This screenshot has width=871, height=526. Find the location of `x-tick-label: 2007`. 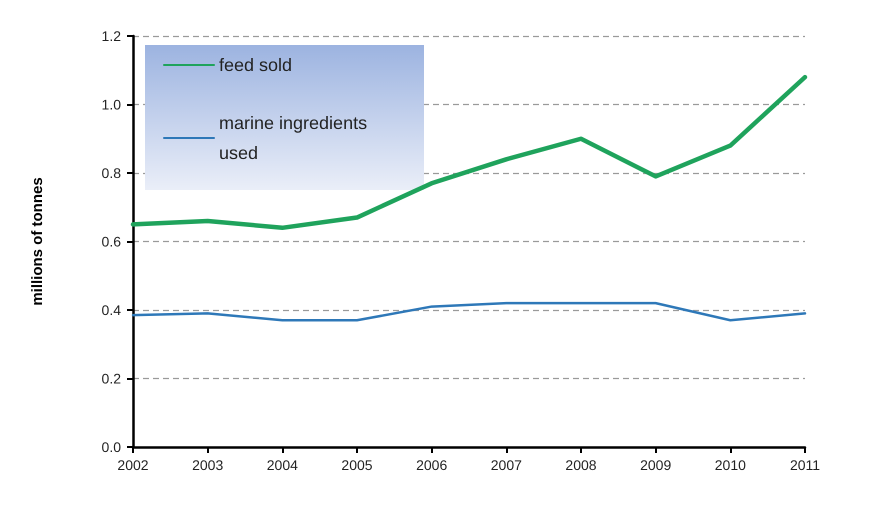

x-tick-label: 2007 is located at coordinates (506, 465).